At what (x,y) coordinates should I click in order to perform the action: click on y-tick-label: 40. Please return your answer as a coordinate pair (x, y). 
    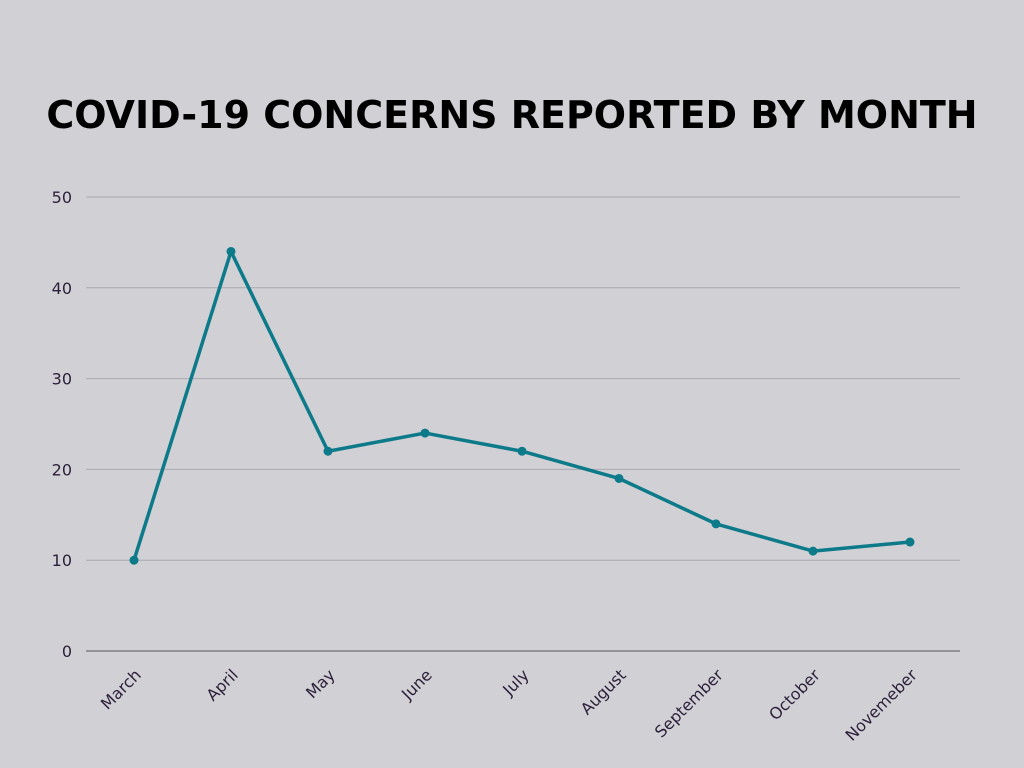
    Looking at the image, I should click on (62, 288).